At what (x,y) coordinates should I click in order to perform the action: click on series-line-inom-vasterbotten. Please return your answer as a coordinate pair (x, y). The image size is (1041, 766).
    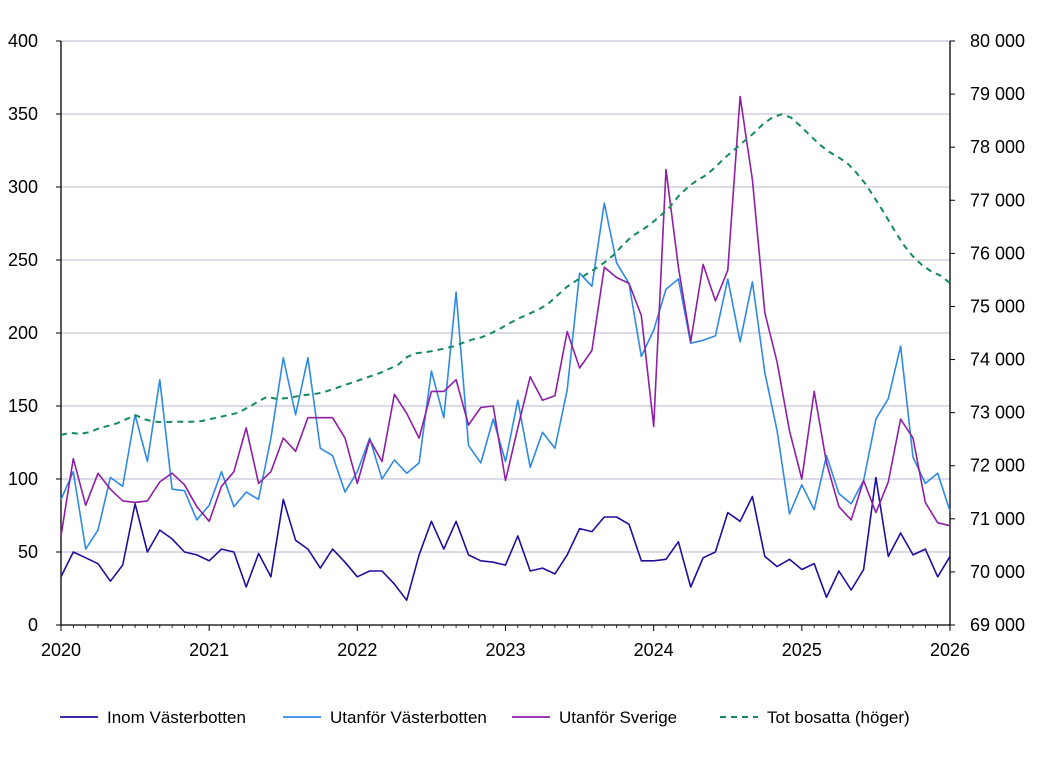
    Looking at the image, I should click on (505, 539).